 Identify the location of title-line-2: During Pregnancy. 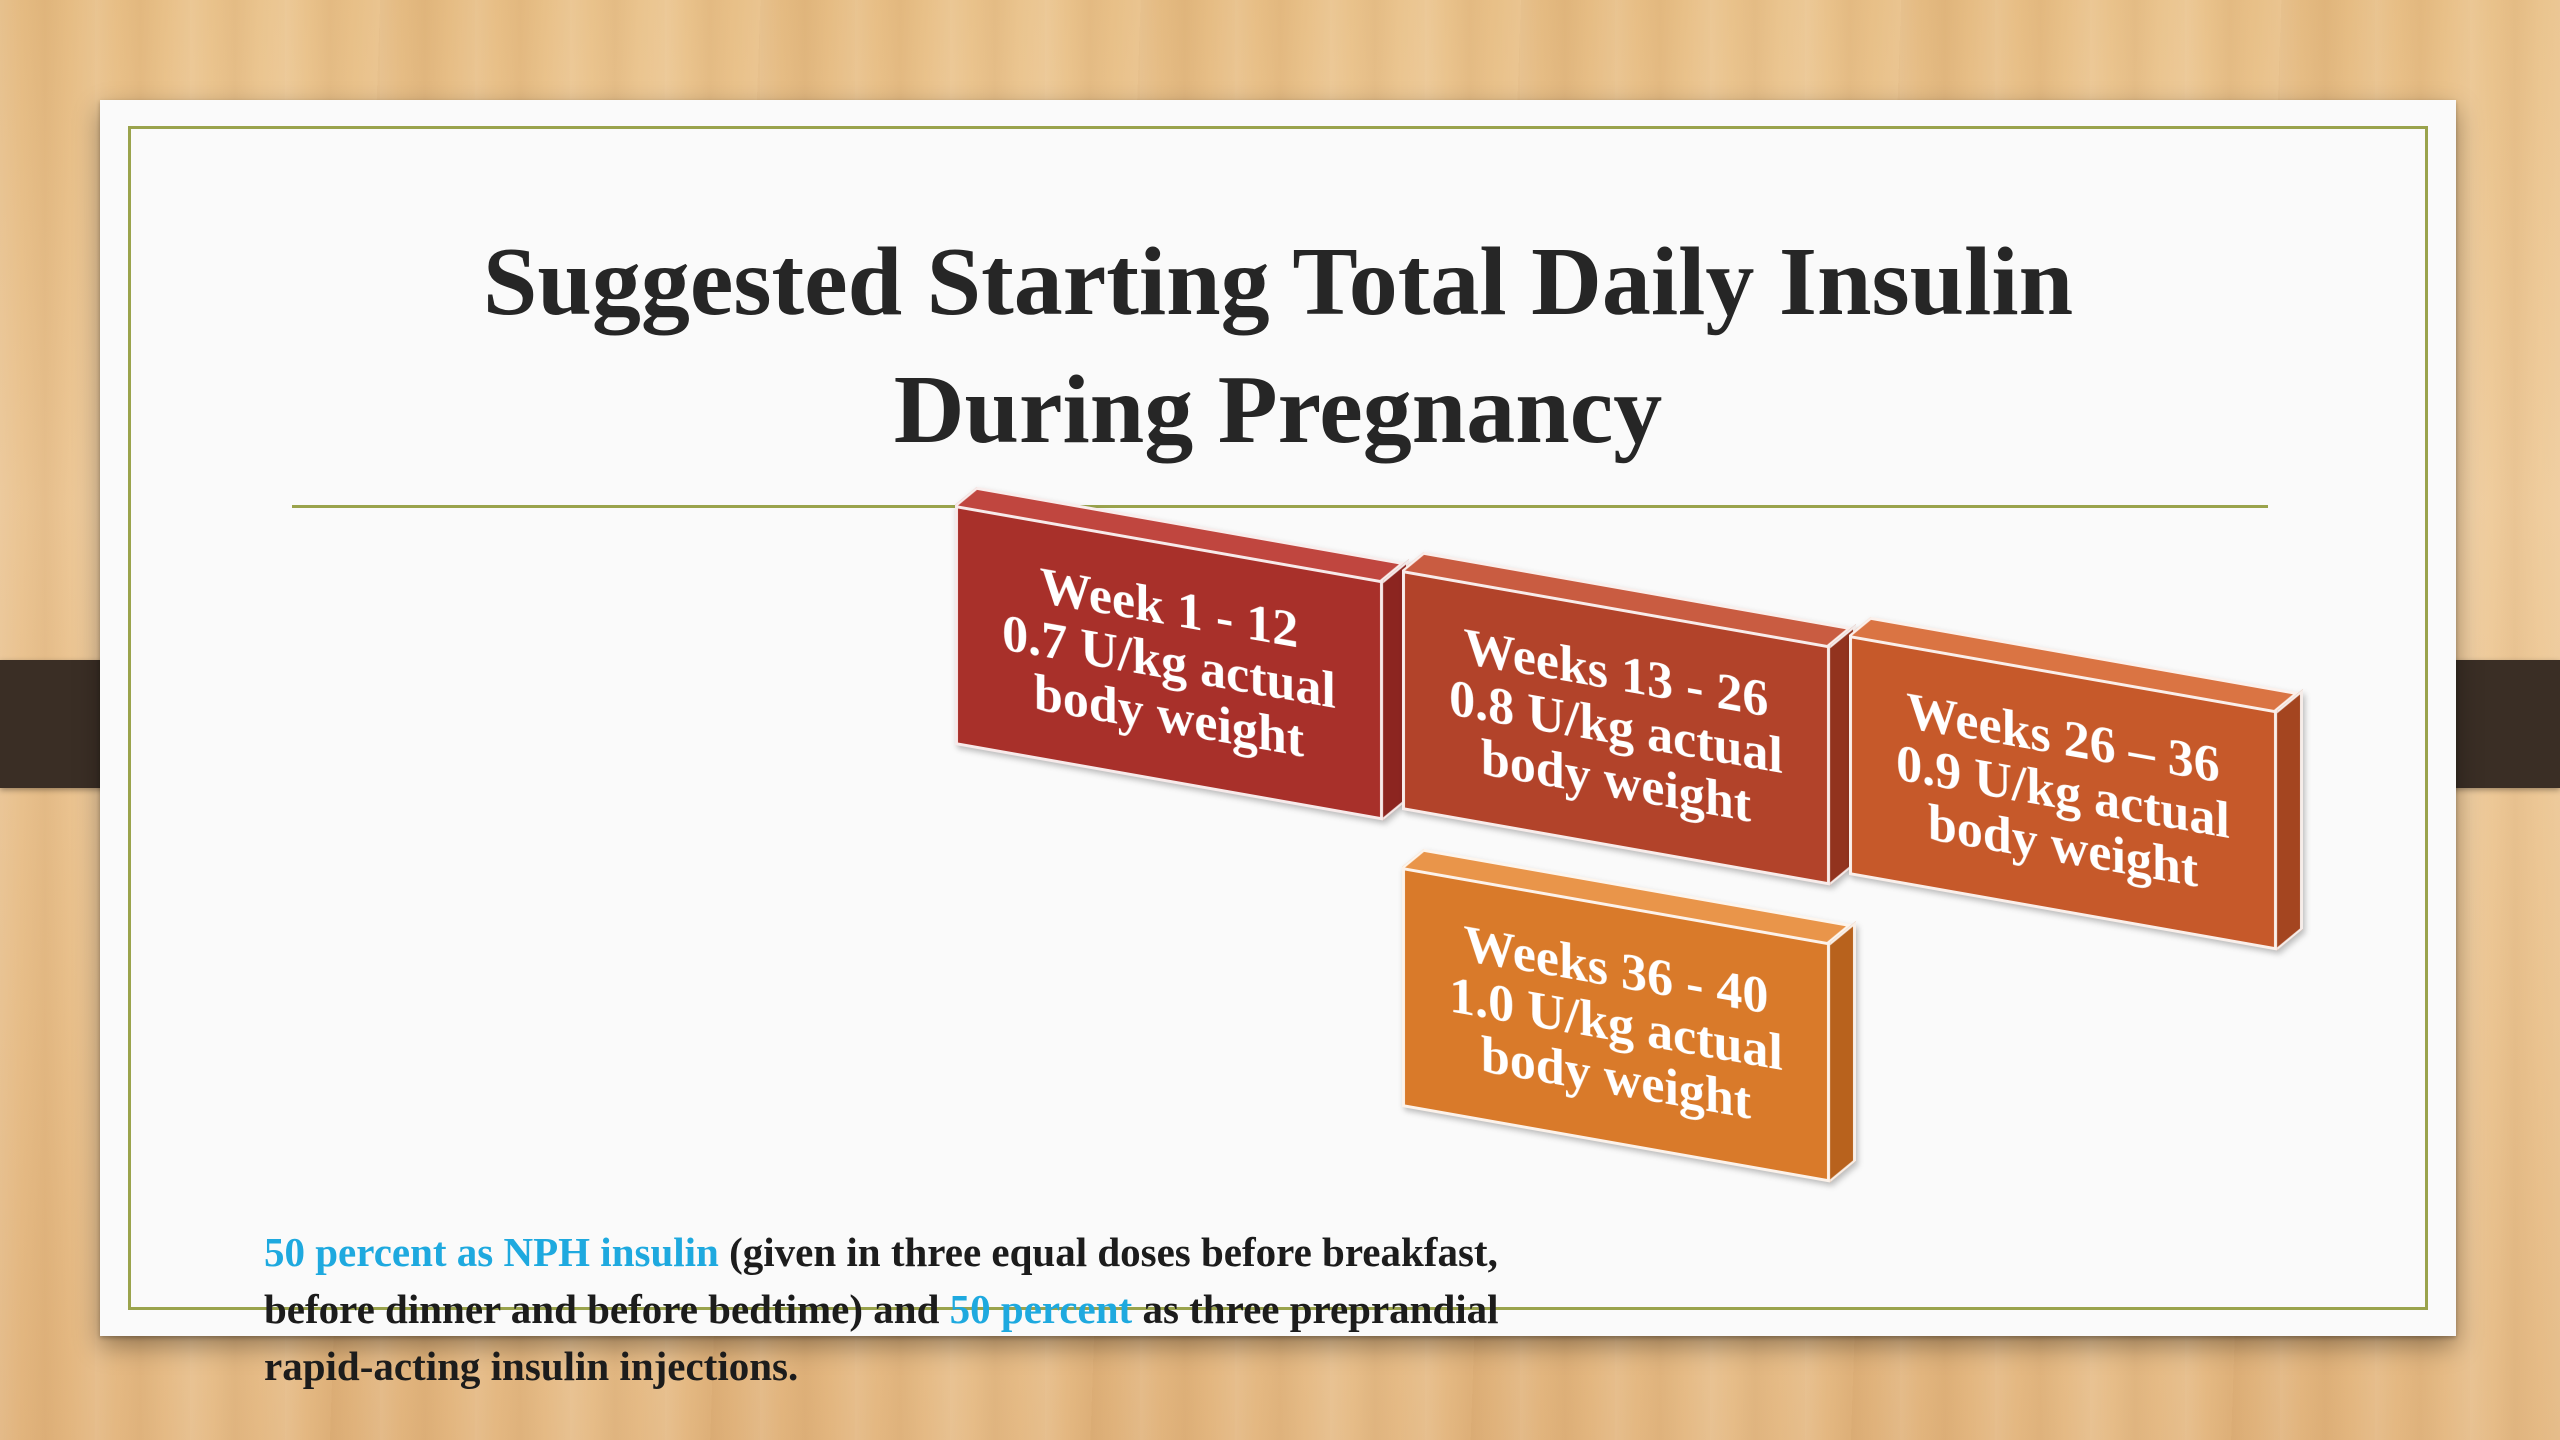
(1278, 410).